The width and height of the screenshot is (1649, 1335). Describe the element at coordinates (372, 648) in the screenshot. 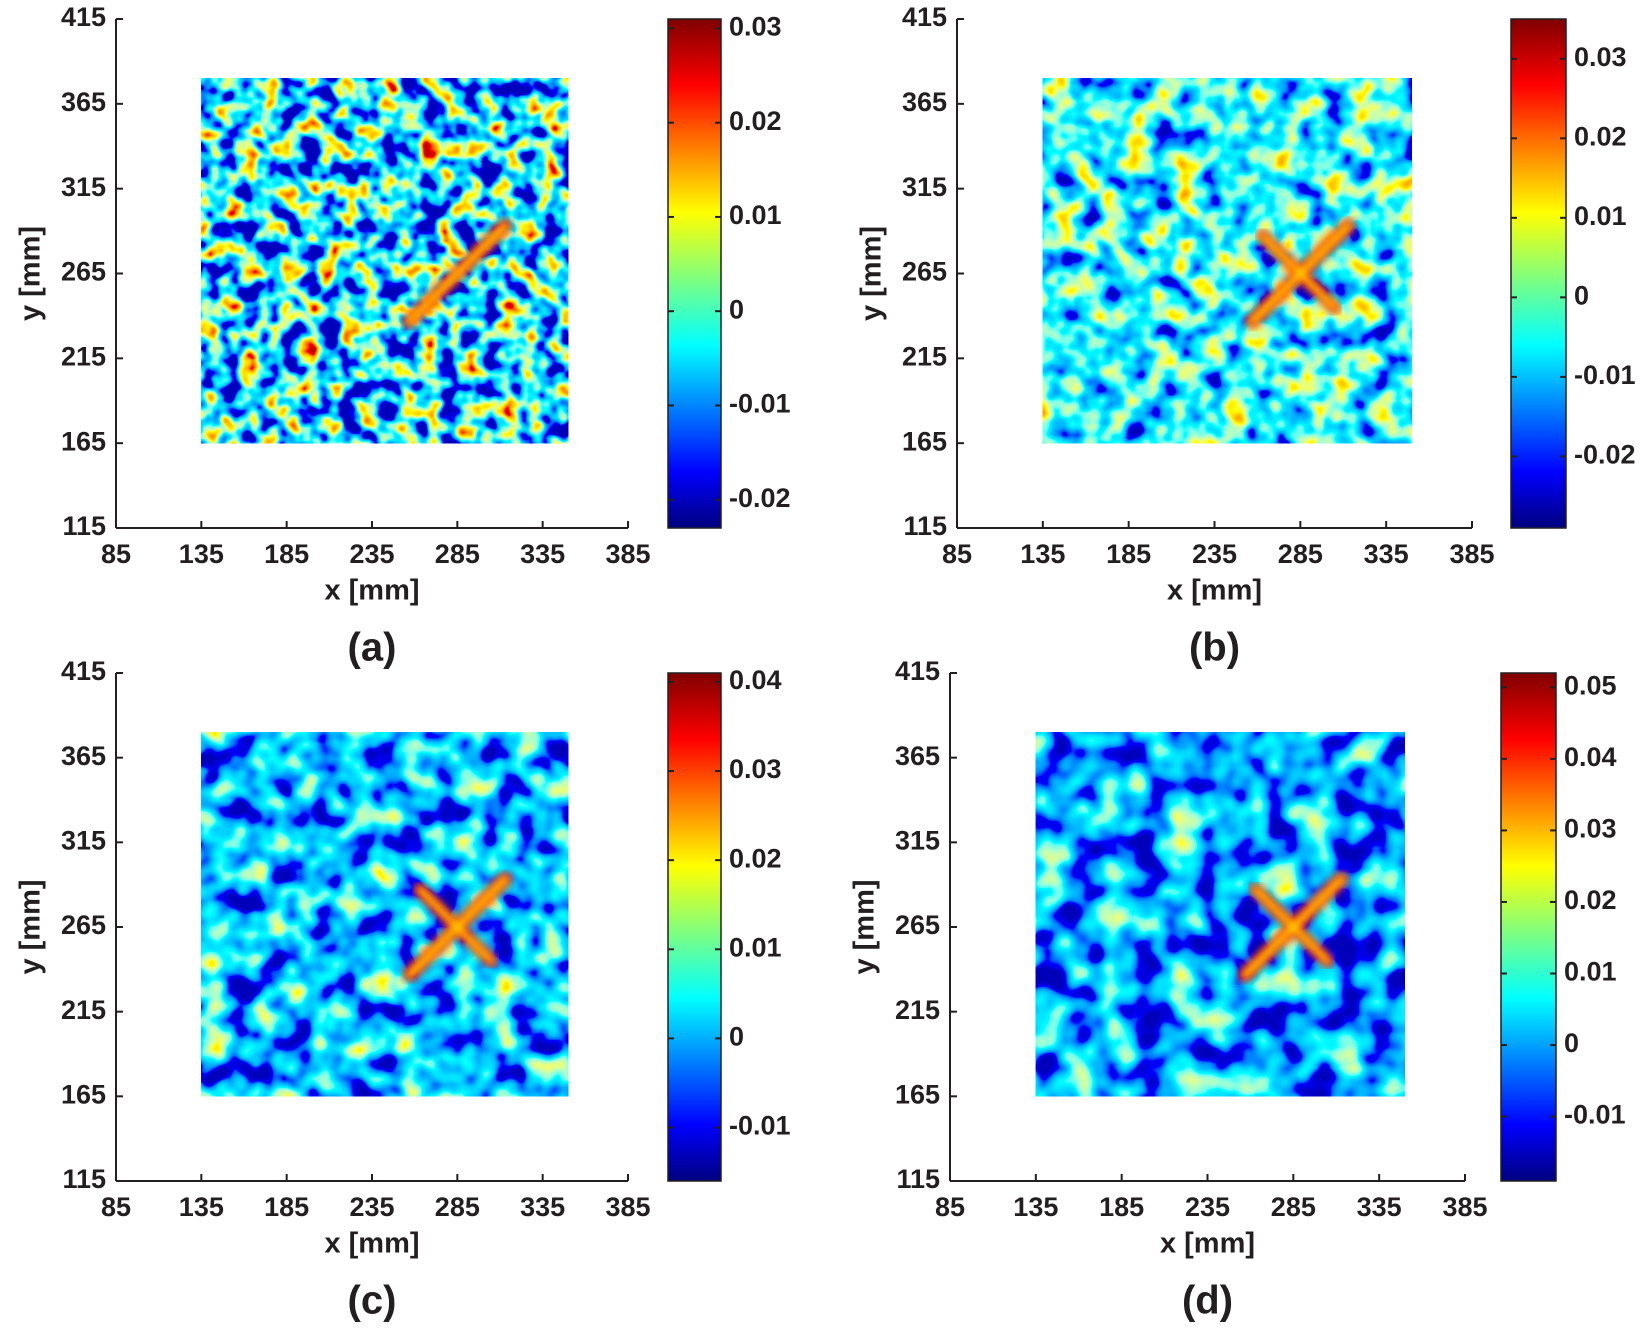

I see `panel-label: (a)` at that location.